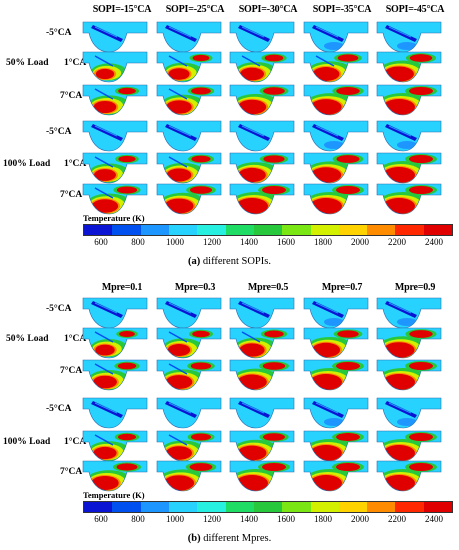 The image size is (459, 550). I want to click on caption-label: (b), so click(194, 538).